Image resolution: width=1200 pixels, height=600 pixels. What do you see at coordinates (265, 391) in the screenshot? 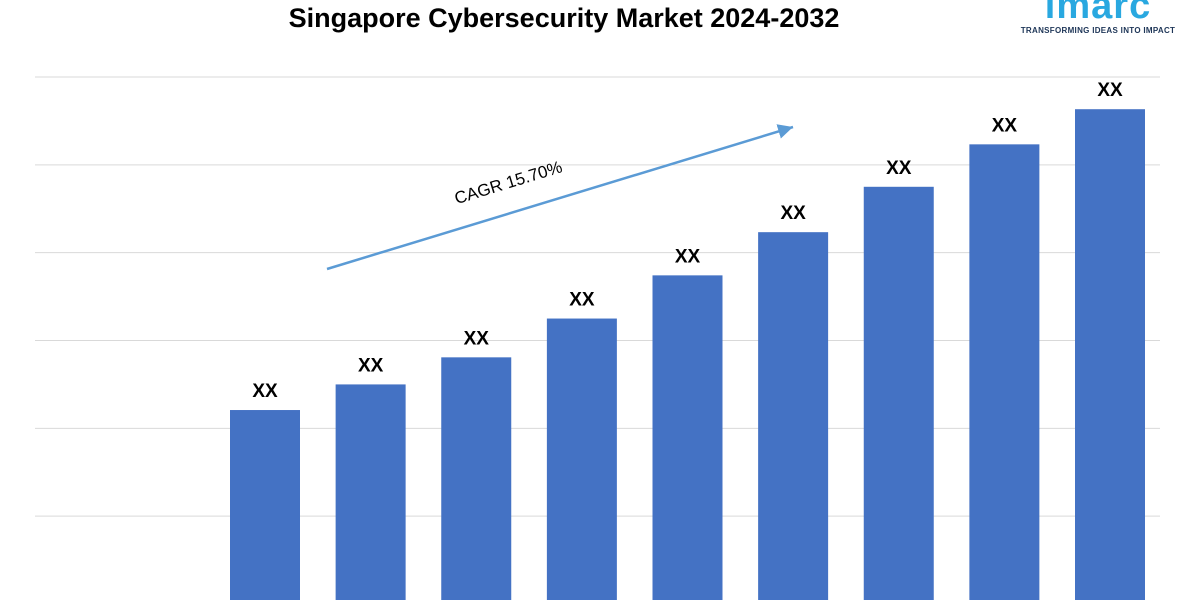
I see `data-label-2024: XX` at bounding box center [265, 391].